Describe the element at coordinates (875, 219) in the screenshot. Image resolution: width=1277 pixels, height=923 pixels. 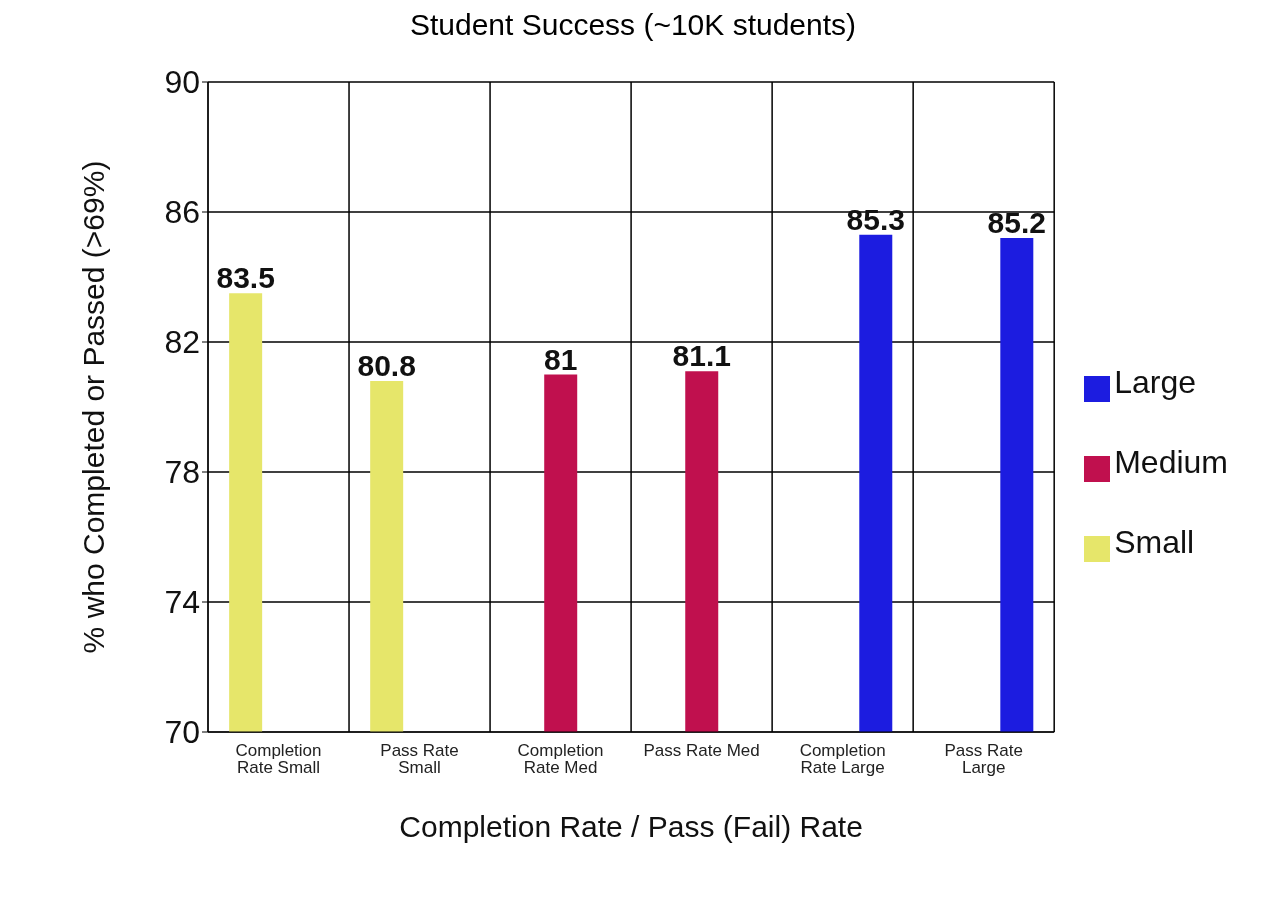
I see `data-label: 85.3` at that location.